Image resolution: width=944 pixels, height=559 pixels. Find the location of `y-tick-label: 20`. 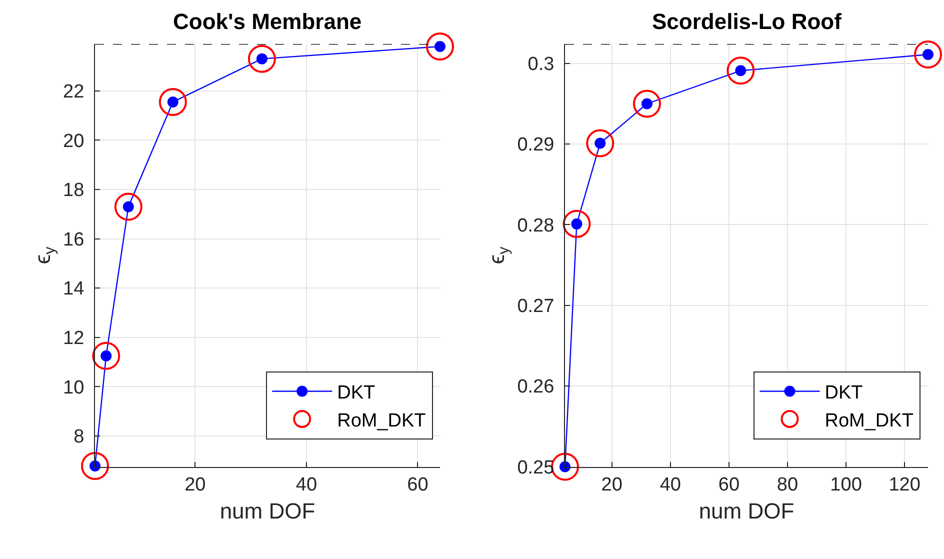

y-tick-label: 20 is located at coordinates (73, 141).